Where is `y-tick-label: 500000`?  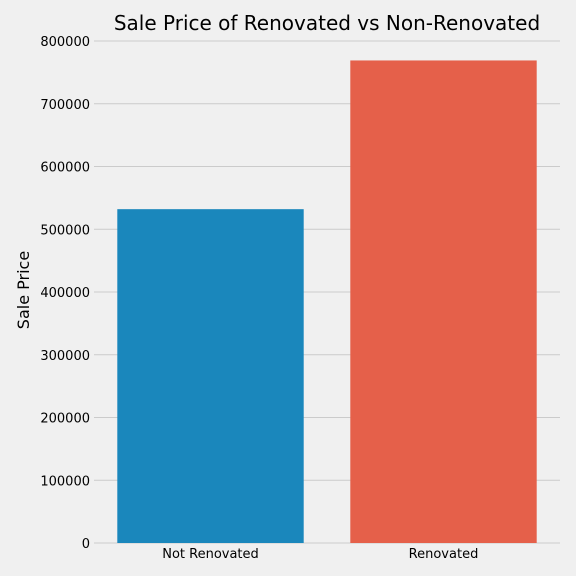
y-tick-label: 500000 is located at coordinates (65, 230).